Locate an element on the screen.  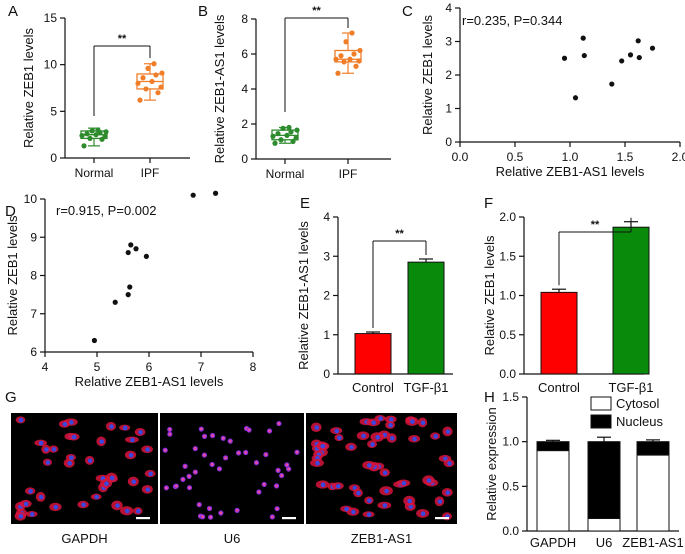
panel-e-y-tick-label: 0 is located at coordinates (326, 374).